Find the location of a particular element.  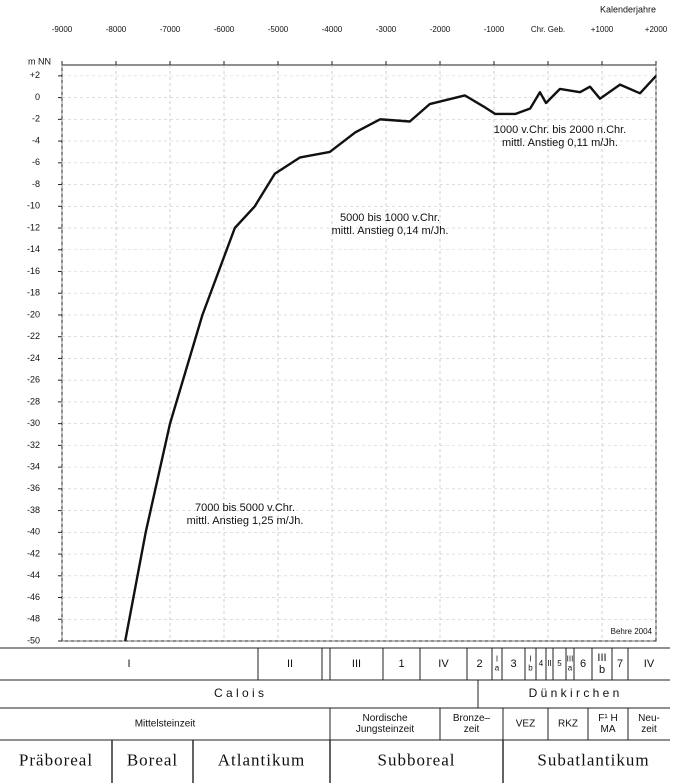

zone-label: 6 is located at coordinates (583, 664).